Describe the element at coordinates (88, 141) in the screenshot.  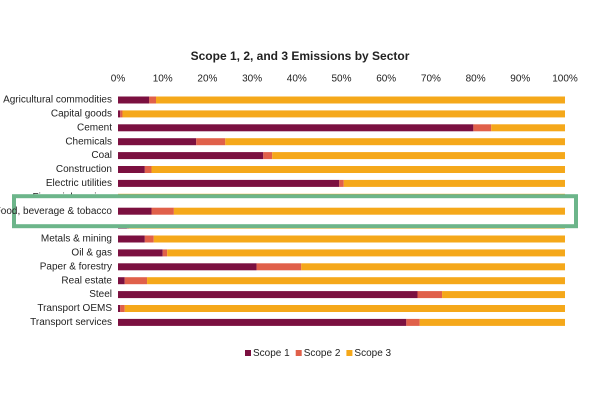
I see `y-tick-label: Chemicals` at that location.